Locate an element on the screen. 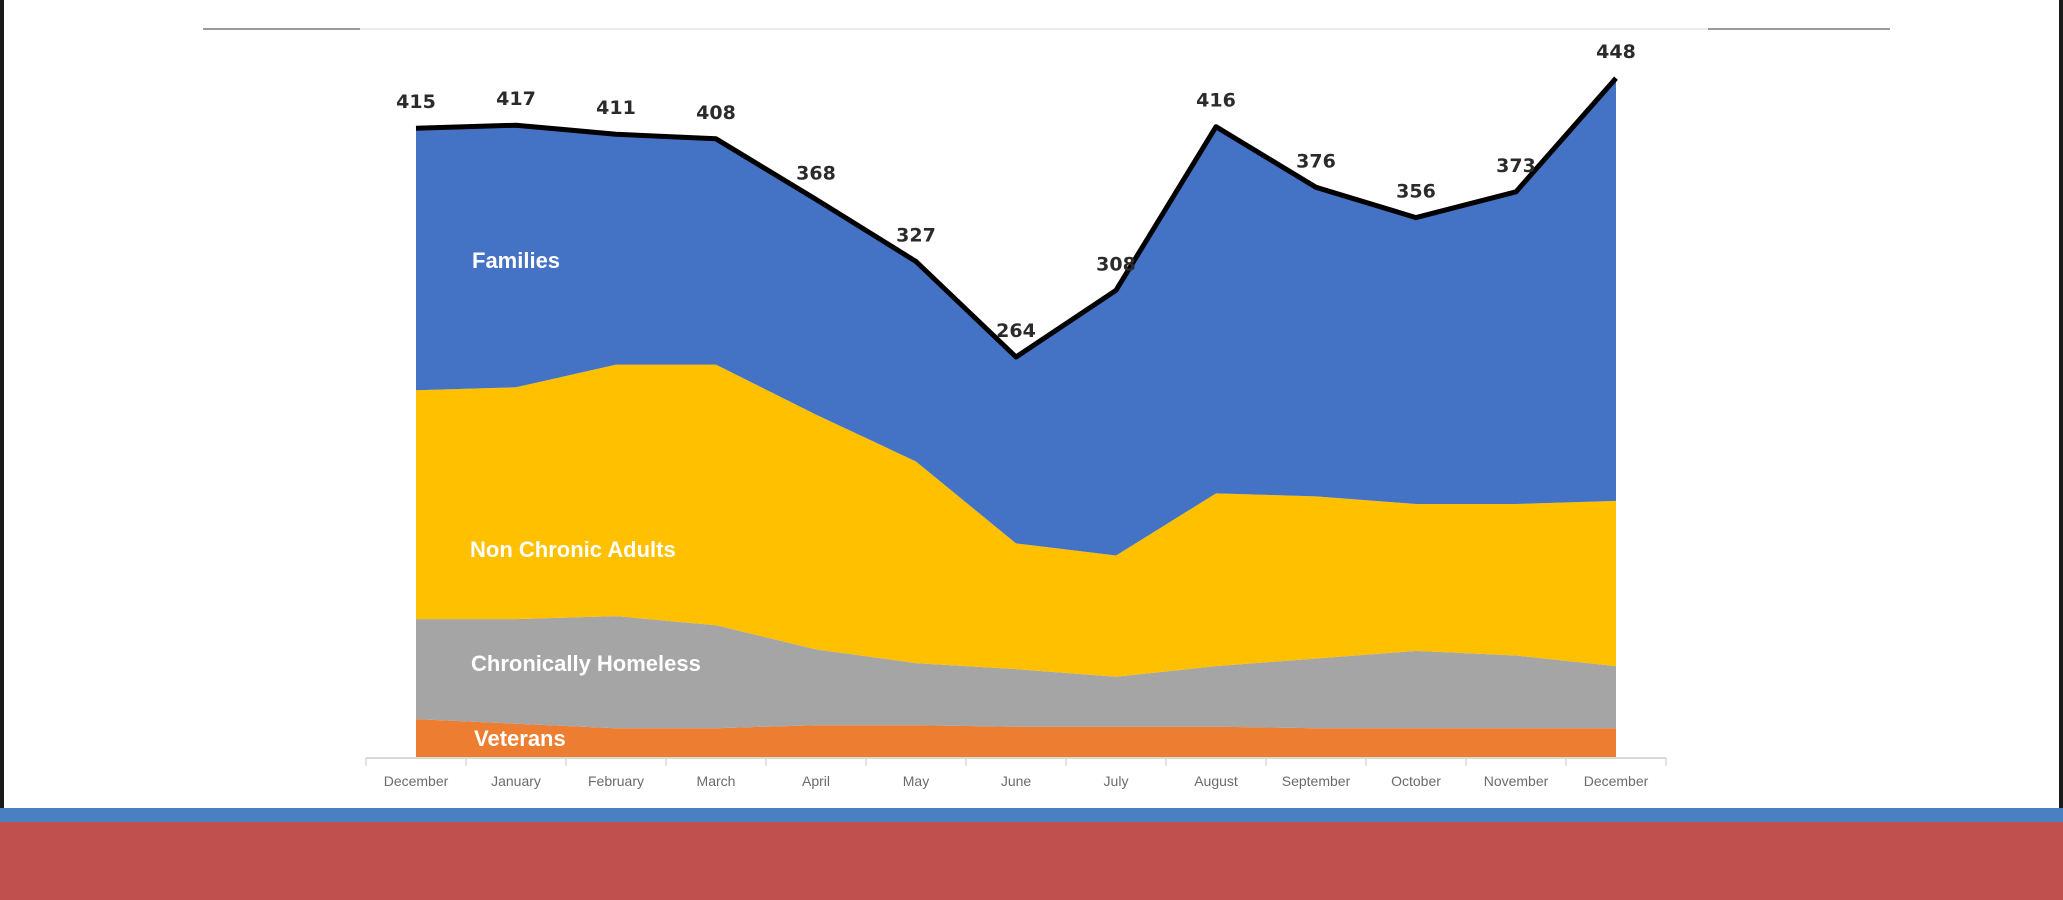  footer-accent-bar is located at coordinates (1031, 815).